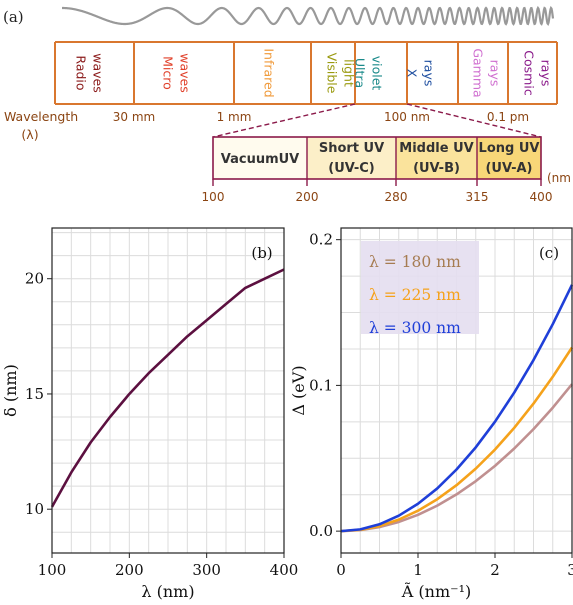  I want to click on wave-signal, so click(308, 16).